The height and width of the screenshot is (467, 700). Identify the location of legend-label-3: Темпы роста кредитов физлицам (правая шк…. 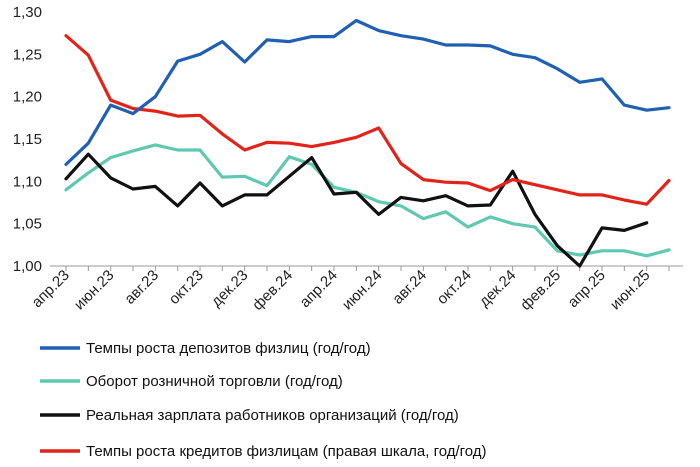
(286, 451).